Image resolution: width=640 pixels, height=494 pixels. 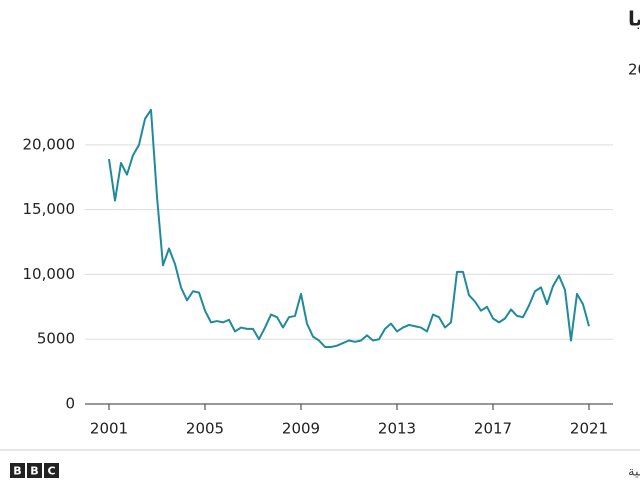 I want to click on y-tick-label: 15,000, so click(x=49, y=209).